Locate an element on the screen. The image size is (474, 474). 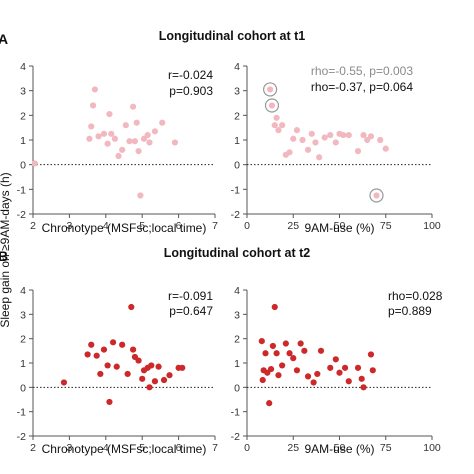
b-right-y-tick-label: 0 is located at coordinates (237, 388).